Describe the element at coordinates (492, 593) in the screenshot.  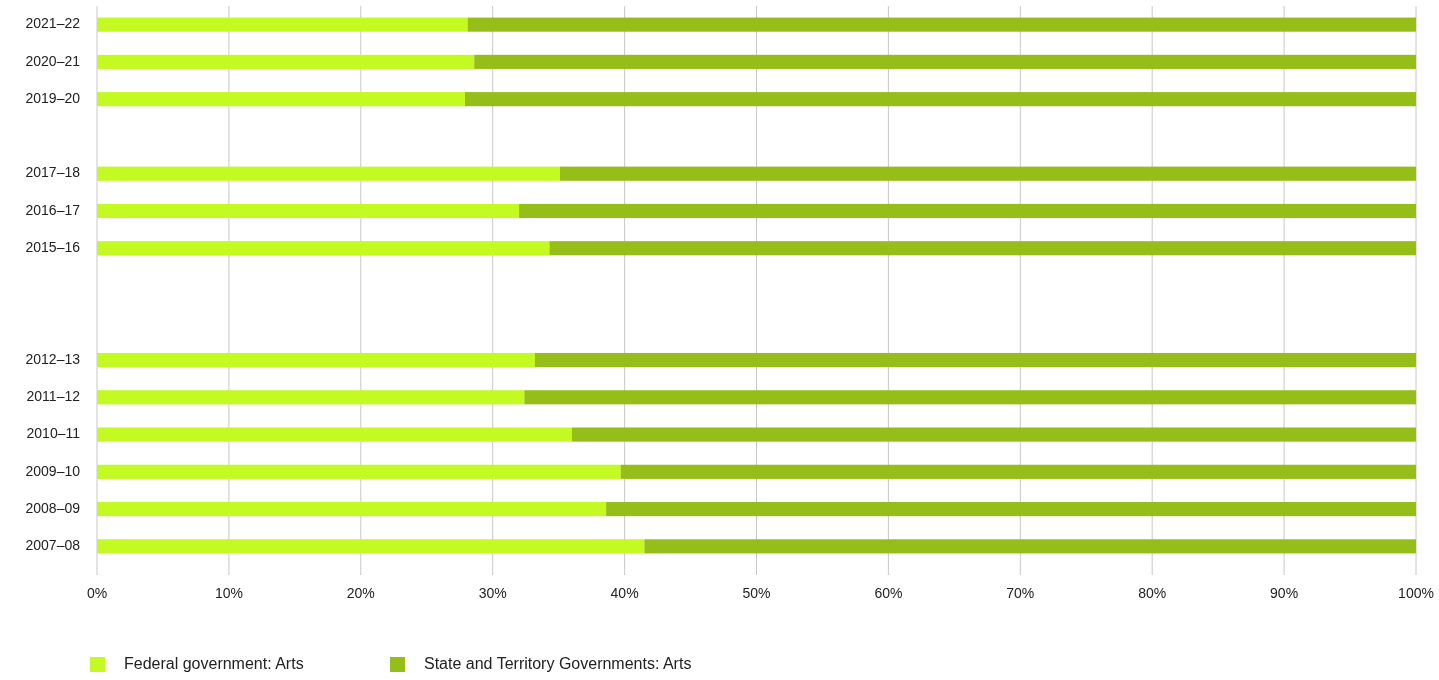
I see `x-tick-label: 30%` at that location.